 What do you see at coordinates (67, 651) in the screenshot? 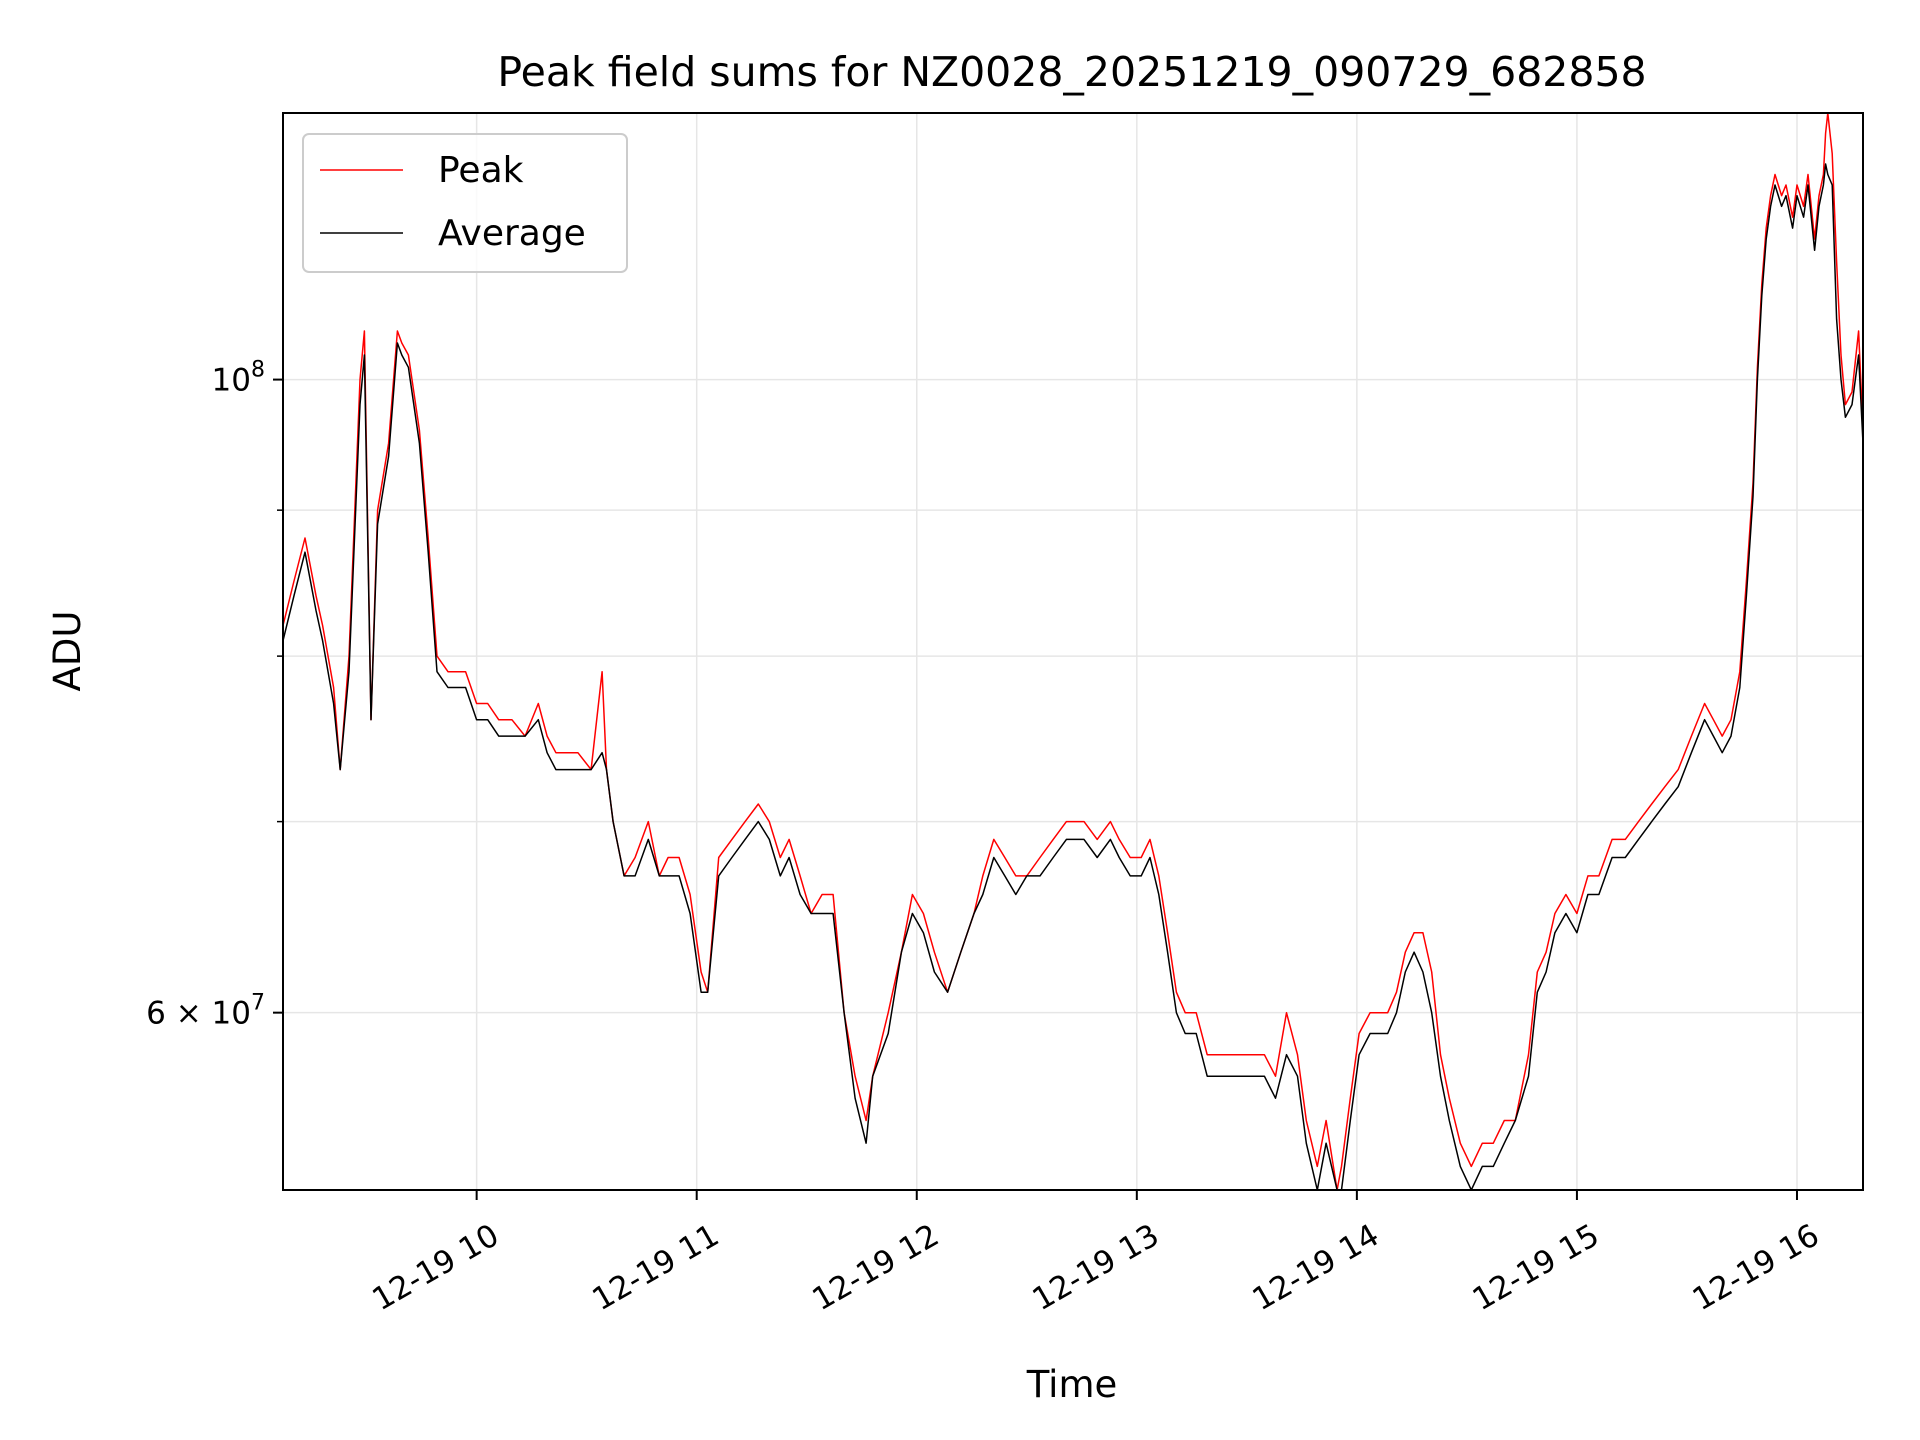
I see `y-axis-label: ADU` at bounding box center [67, 651].